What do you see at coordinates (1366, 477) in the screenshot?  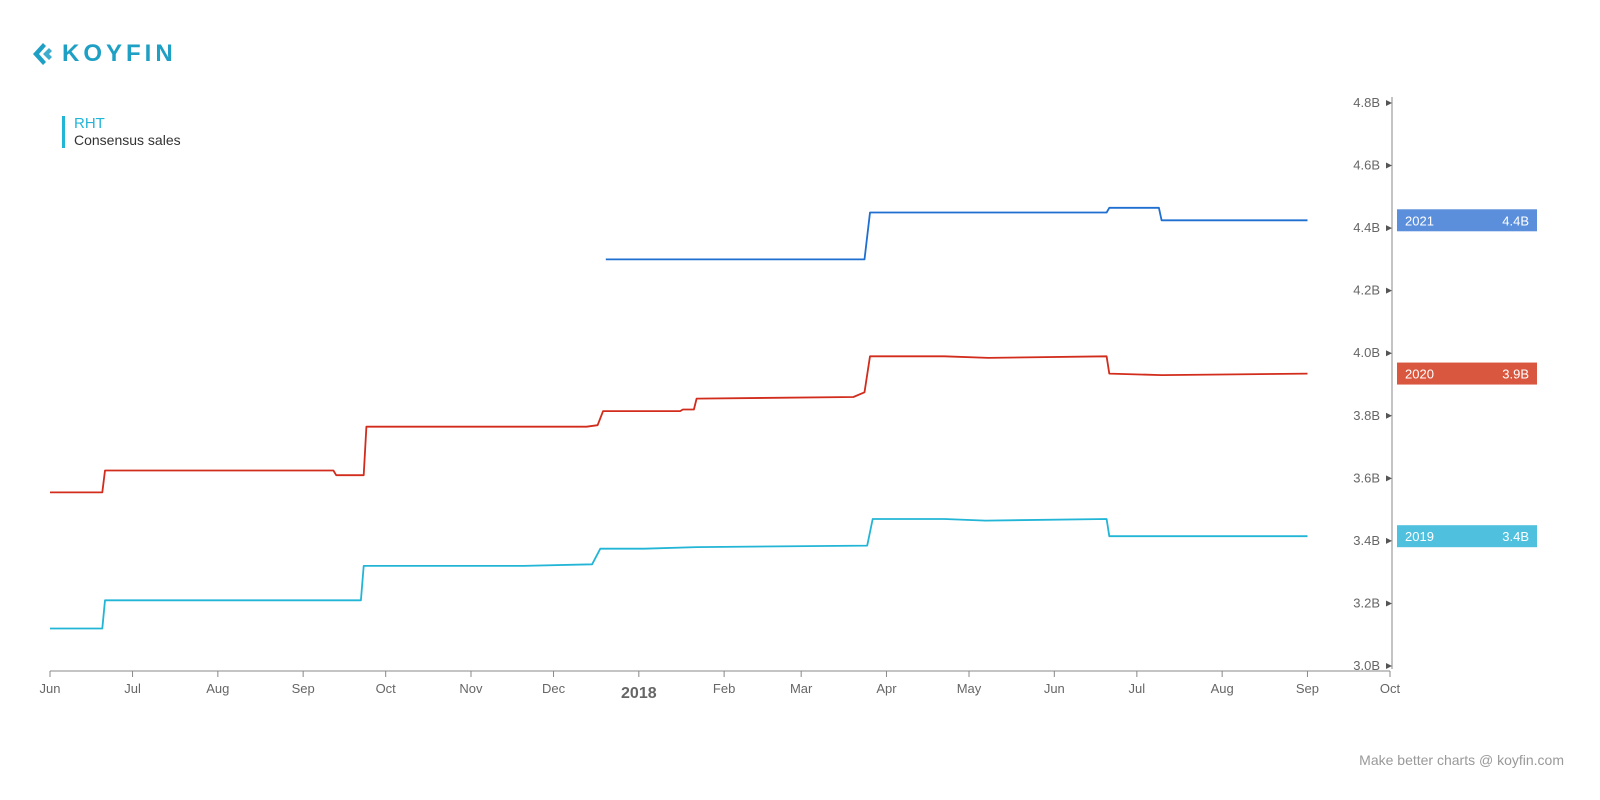 I see `y-tick-label: 3.6B` at bounding box center [1366, 477].